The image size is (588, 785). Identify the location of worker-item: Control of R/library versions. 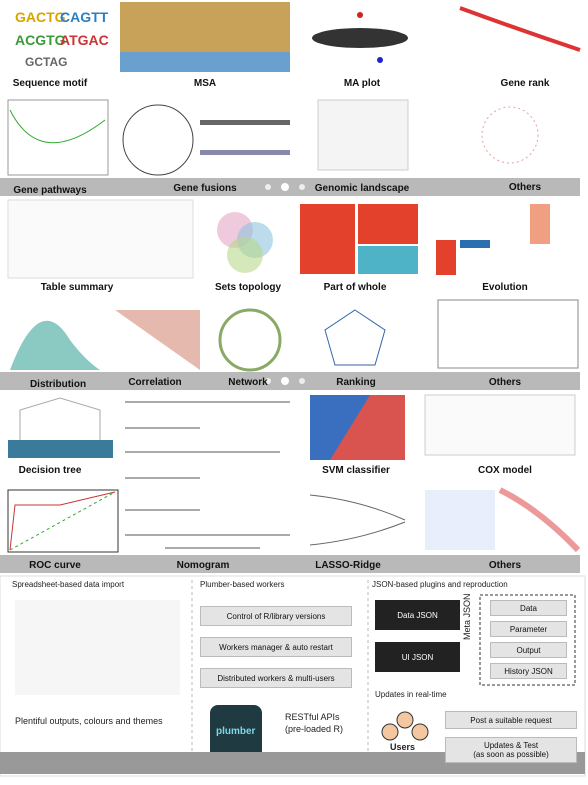
(276, 616).